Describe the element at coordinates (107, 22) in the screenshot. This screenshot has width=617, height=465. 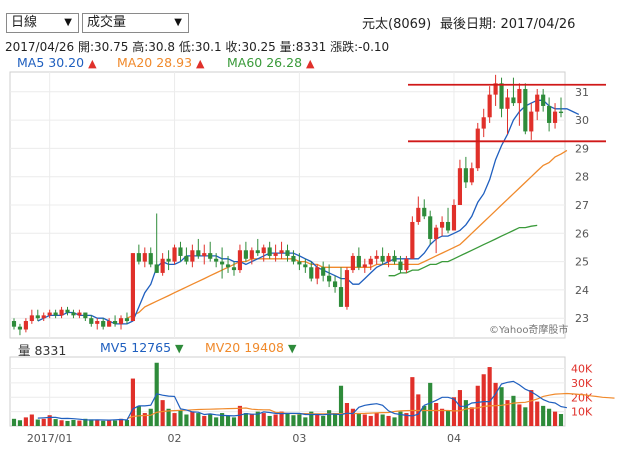
I see `indicator-select-value: 成交量` at that location.